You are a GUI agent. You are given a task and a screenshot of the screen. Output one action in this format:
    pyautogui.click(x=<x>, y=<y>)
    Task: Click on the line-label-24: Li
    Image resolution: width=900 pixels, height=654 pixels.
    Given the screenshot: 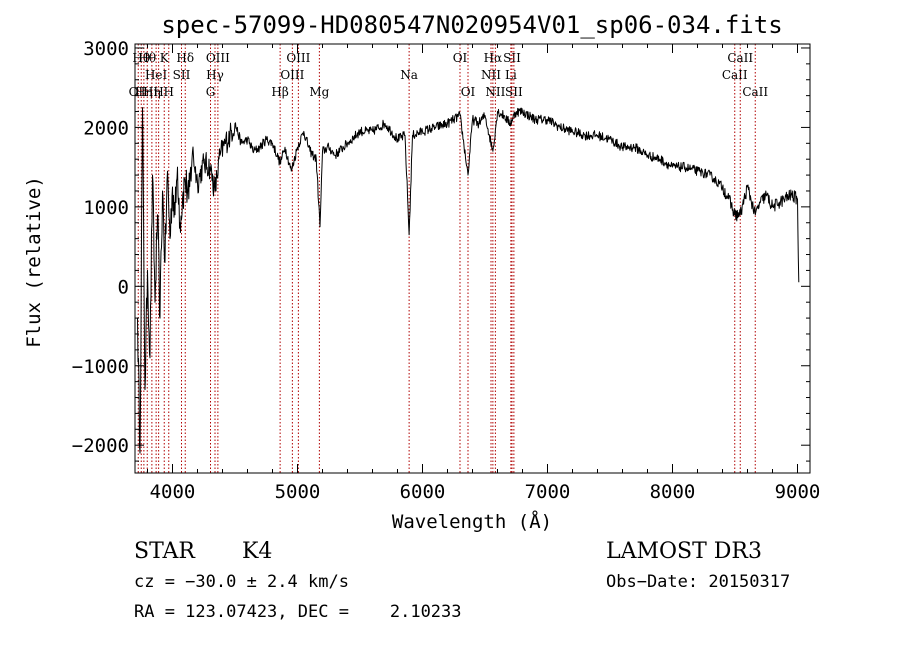 What is the action you would take?
    pyautogui.click(x=511, y=75)
    